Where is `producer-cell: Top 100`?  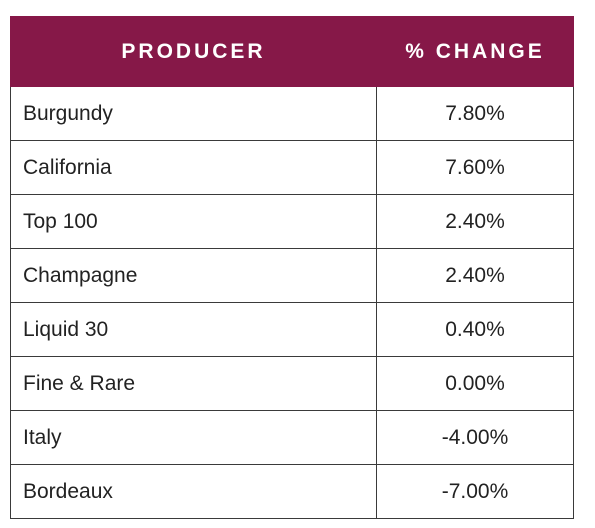
producer-cell: Top 100 is located at coordinates (193, 221).